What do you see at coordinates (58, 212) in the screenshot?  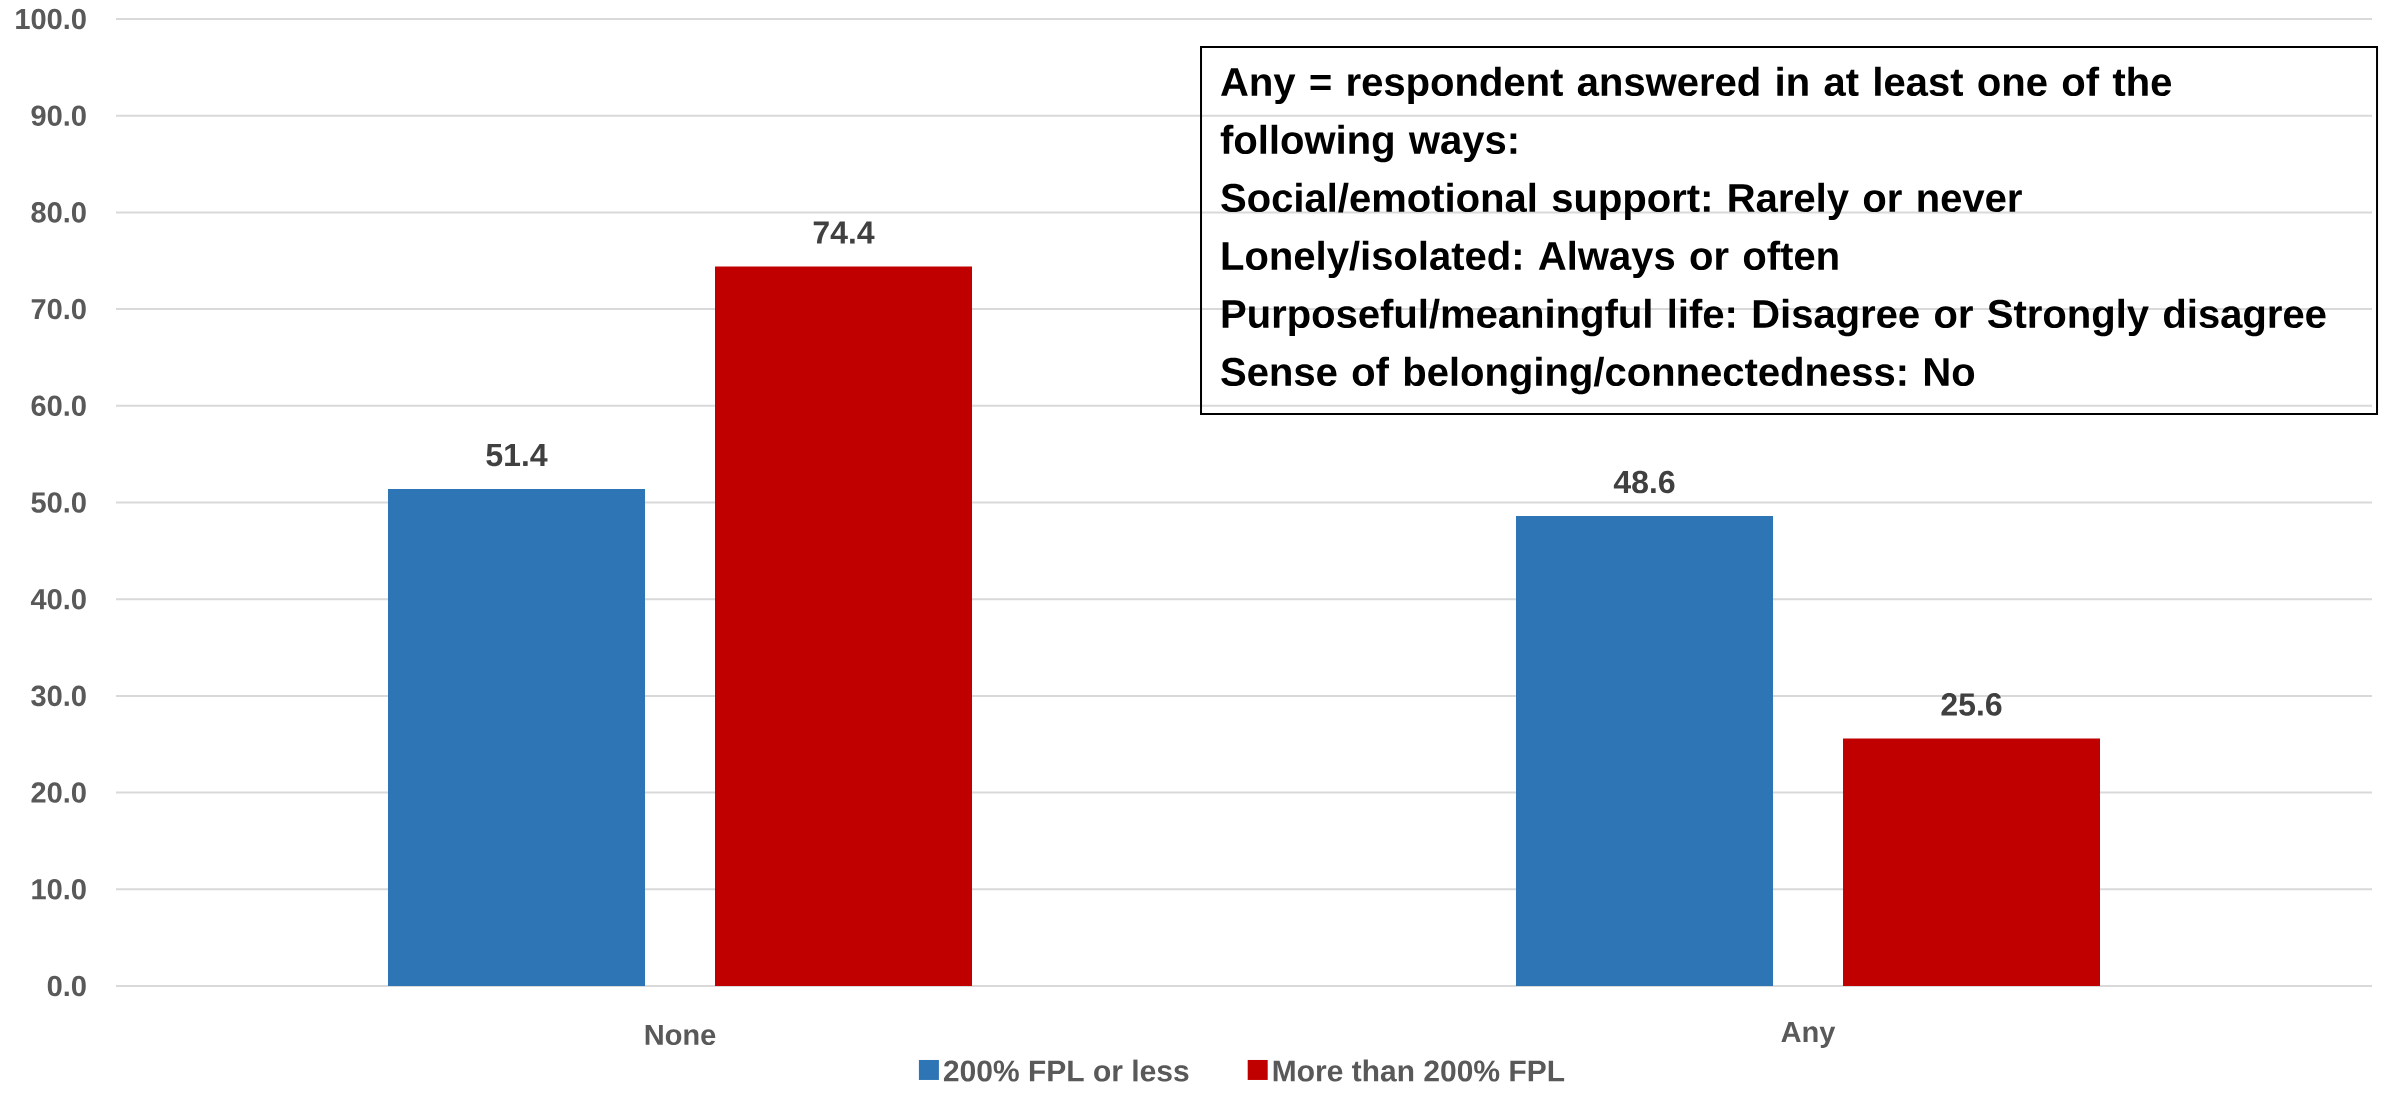 I see `y-tick-label: 80.0` at bounding box center [58, 212].